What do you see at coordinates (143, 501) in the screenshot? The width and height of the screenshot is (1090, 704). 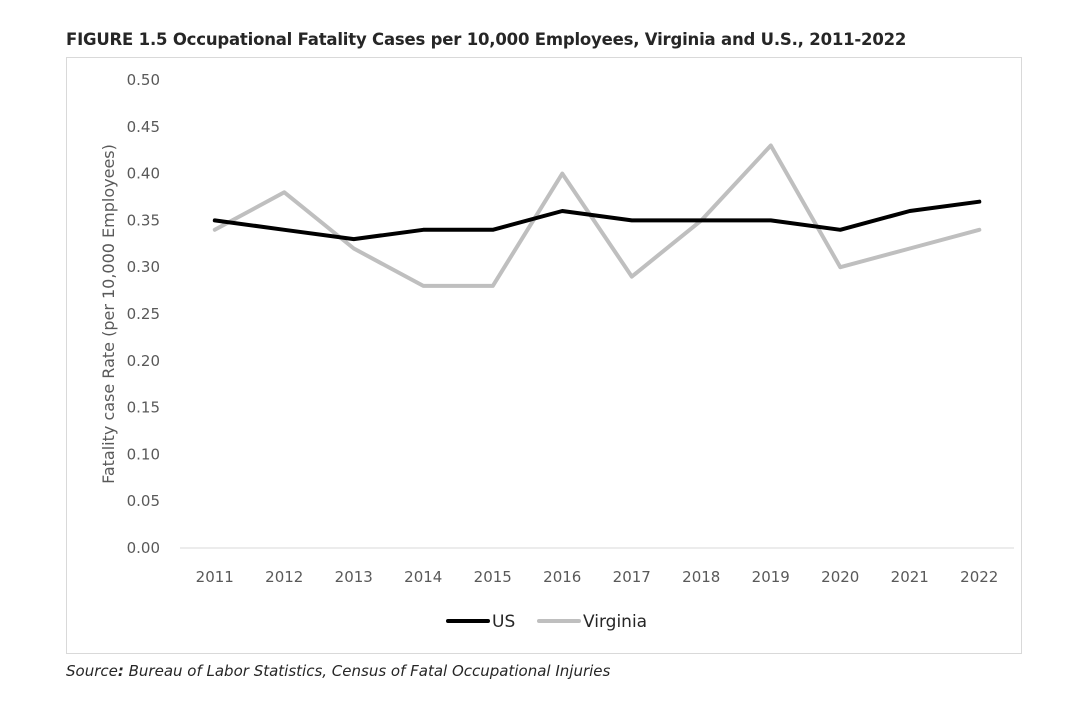 I see `y-tick-label: 0.05` at bounding box center [143, 501].